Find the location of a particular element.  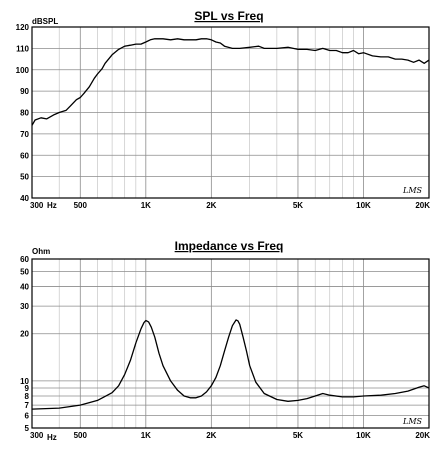

y-tick-label: 80 is located at coordinates (24, 113).